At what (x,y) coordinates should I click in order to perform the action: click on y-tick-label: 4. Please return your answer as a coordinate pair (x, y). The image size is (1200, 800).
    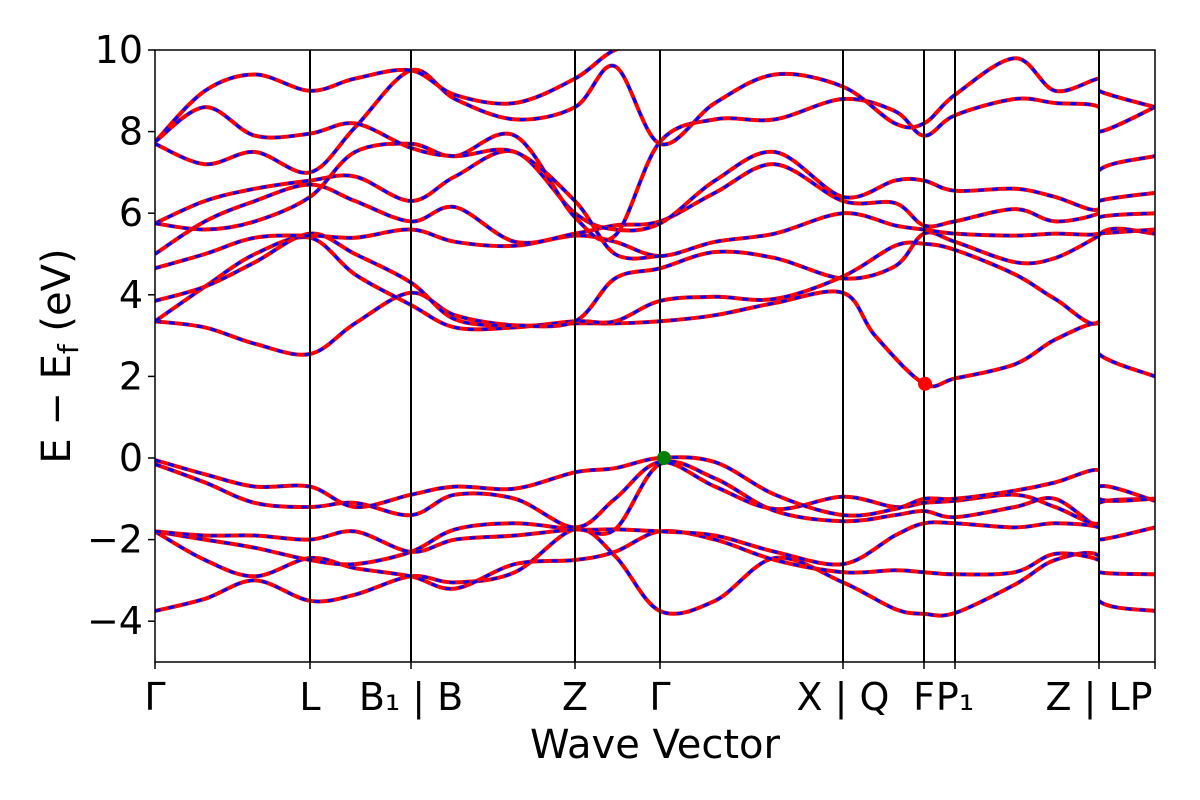
    Looking at the image, I should click on (131, 295).